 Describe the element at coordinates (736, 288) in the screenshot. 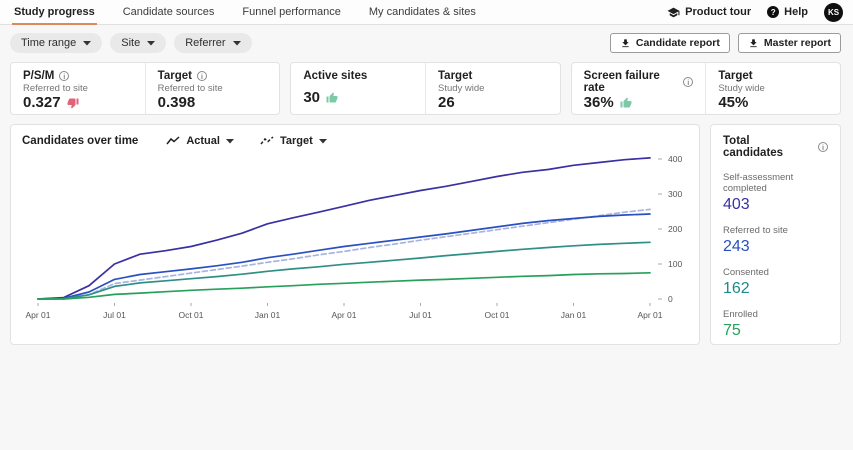

I see `total-value: 162` at that location.